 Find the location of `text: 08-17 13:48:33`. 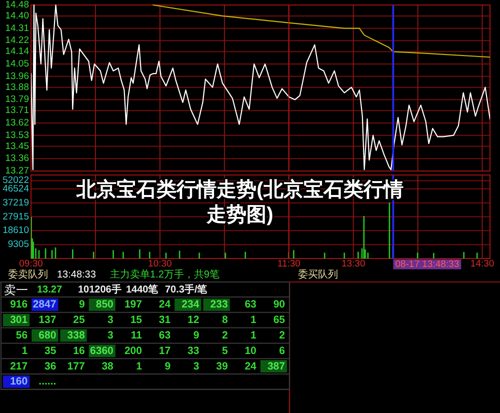

text: 08-17 13:48:33 is located at coordinates (427, 264).